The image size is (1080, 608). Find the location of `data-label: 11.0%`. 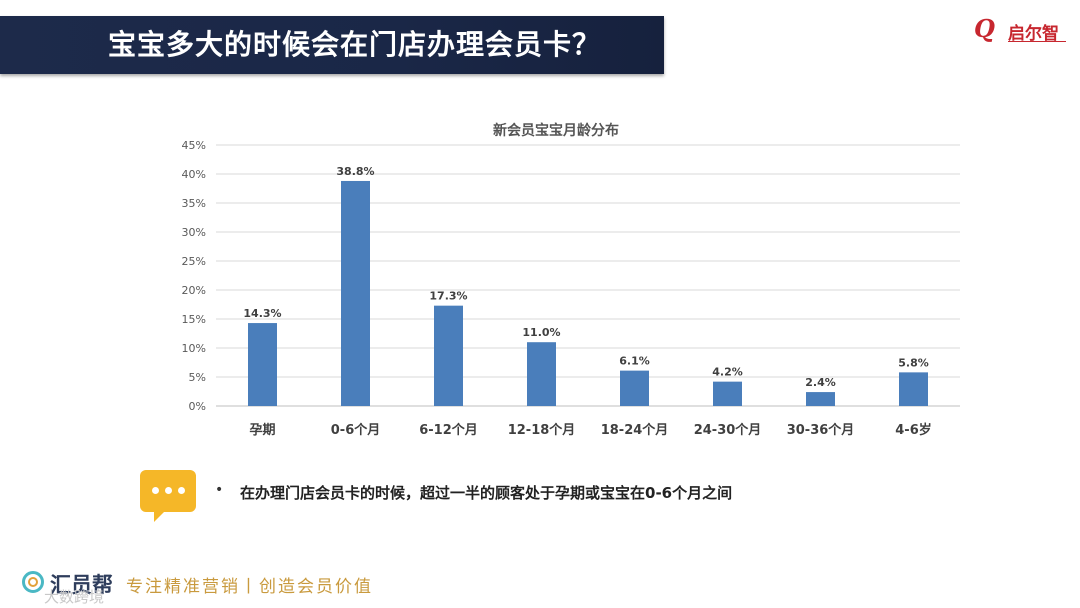

data-label: 11.0% is located at coordinates (541, 332).